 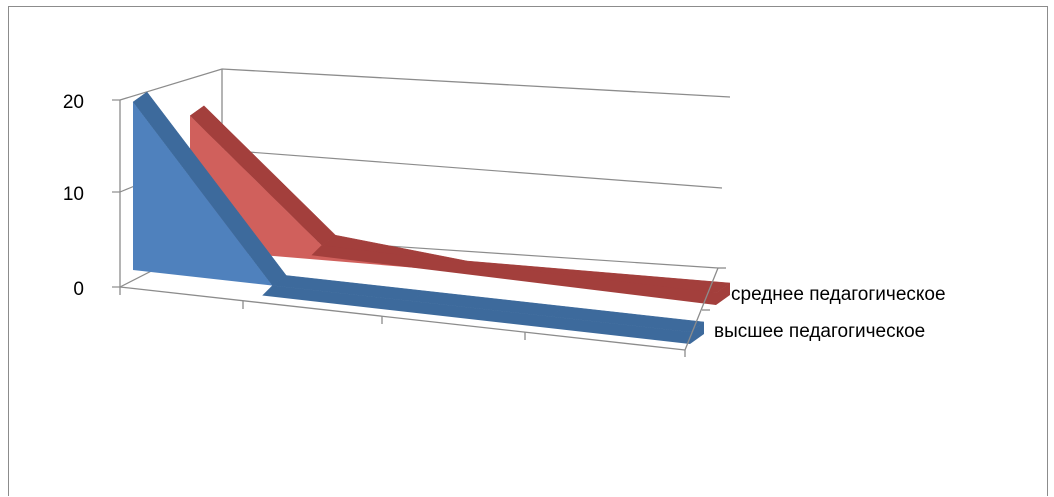 What do you see at coordinates (701, 309) in the screenshot?
I see `depth-axis-line` at bounding box center [701, 309].